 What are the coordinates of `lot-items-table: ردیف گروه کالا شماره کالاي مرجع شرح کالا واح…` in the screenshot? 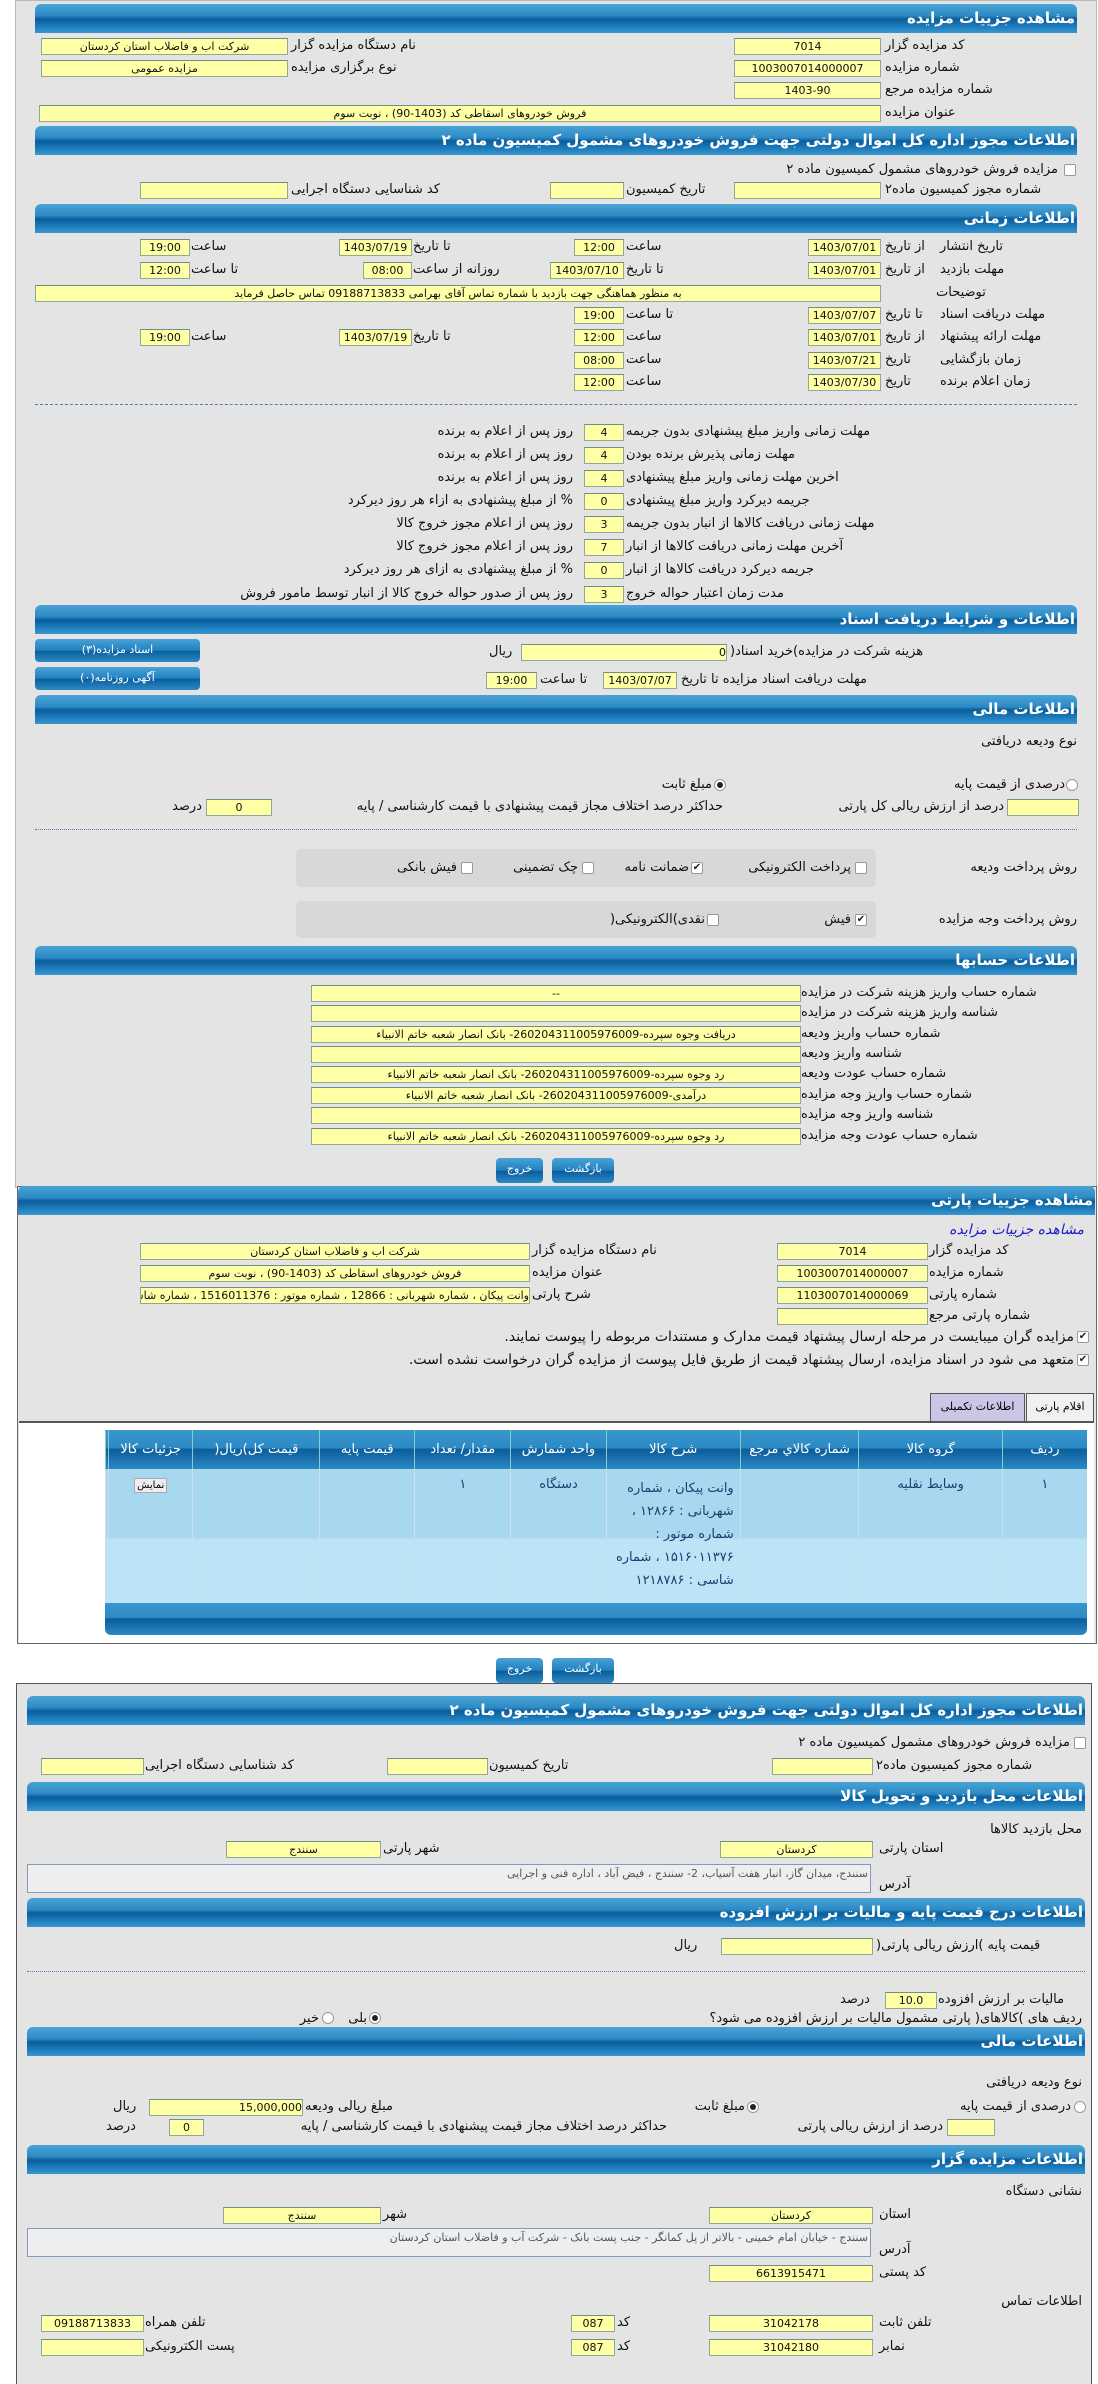 It's located at (596, 1516).